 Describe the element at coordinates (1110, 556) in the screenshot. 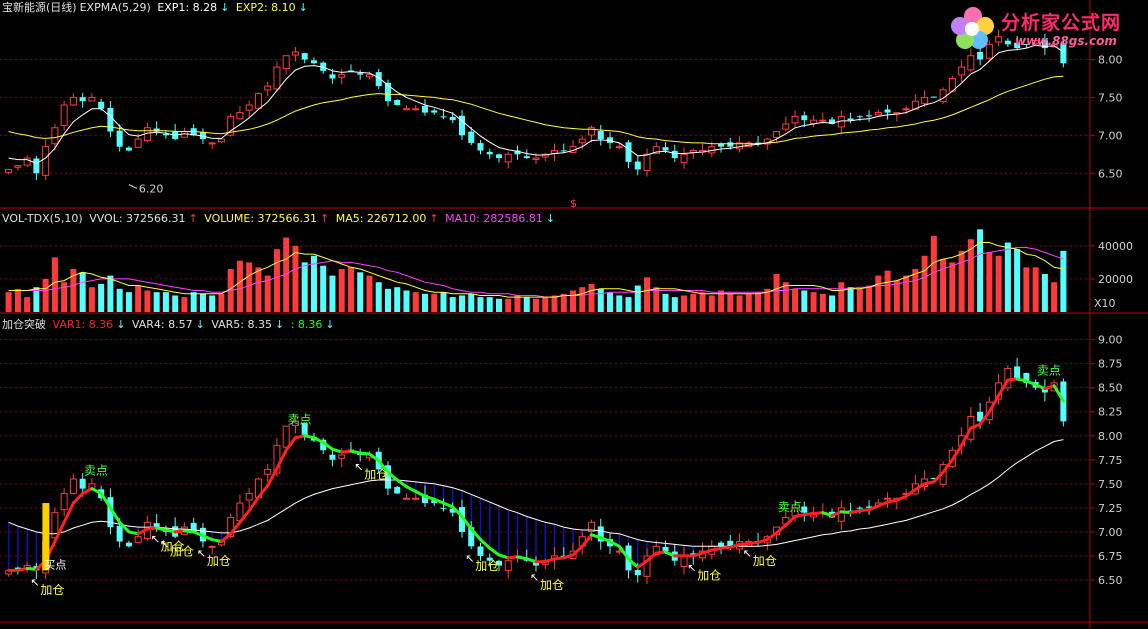

I see `signal-tick-label: 6.75` at that location.